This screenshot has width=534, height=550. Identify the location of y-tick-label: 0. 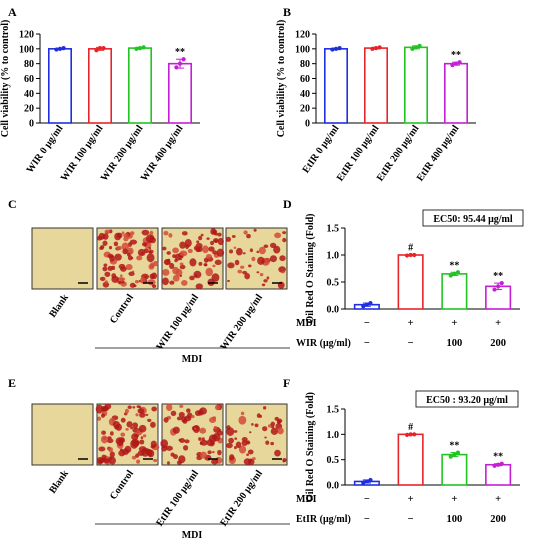
(31, 124).